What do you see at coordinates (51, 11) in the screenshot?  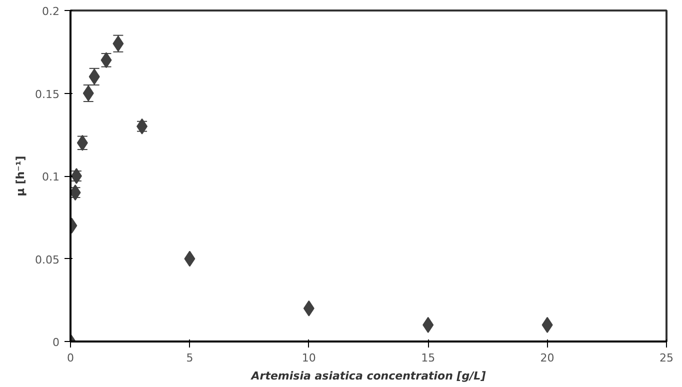 I see `y-tick-label: 0.2` at bounding box center [51, 11].